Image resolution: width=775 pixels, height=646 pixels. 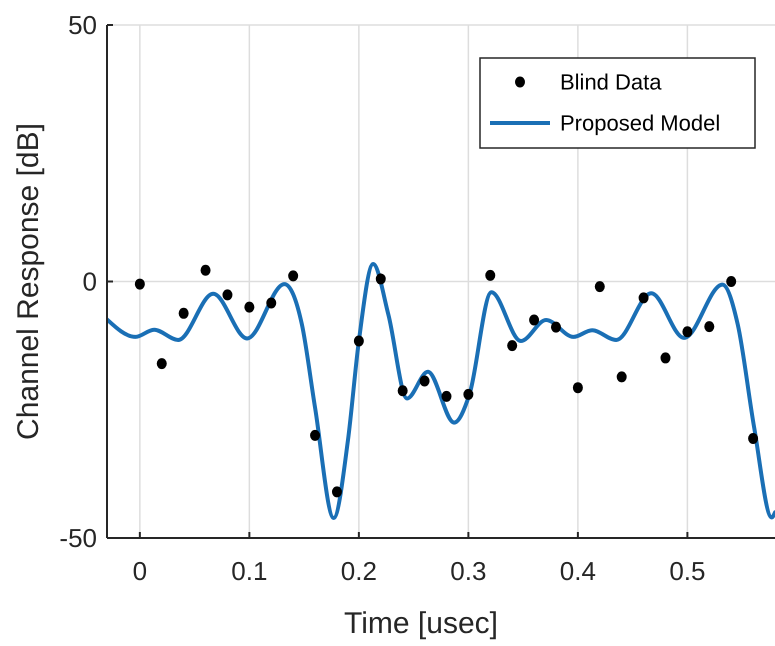 I want to click on x-tick-label: 0.2, so click(x=358, y=571).